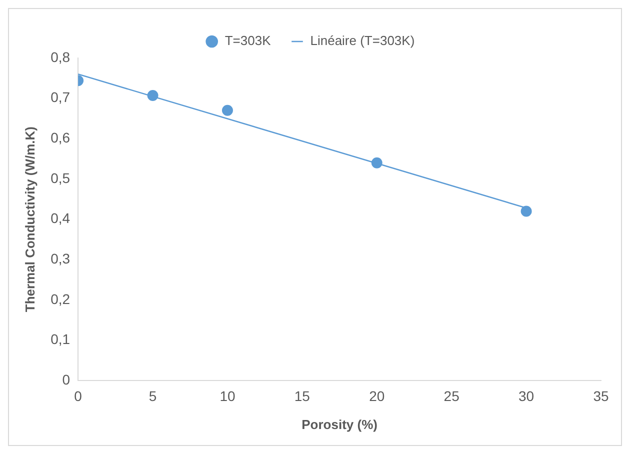  I want to click on x-tick-label: 20, so click(377, 396).